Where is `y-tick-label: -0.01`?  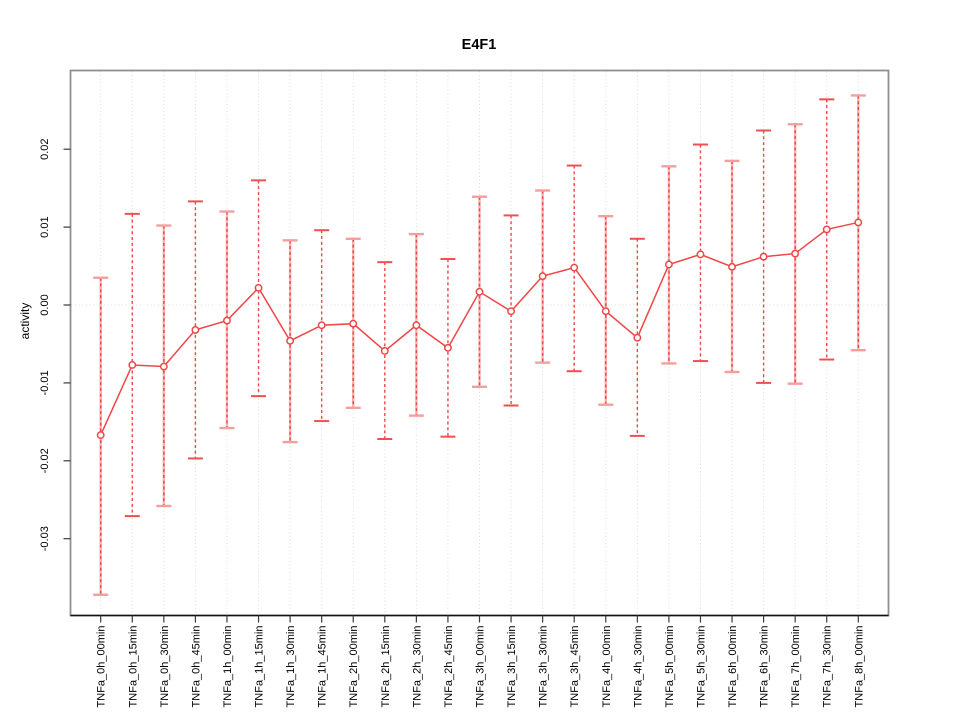
y-tick-label: -0.01 is located at coordinates (45, 382).